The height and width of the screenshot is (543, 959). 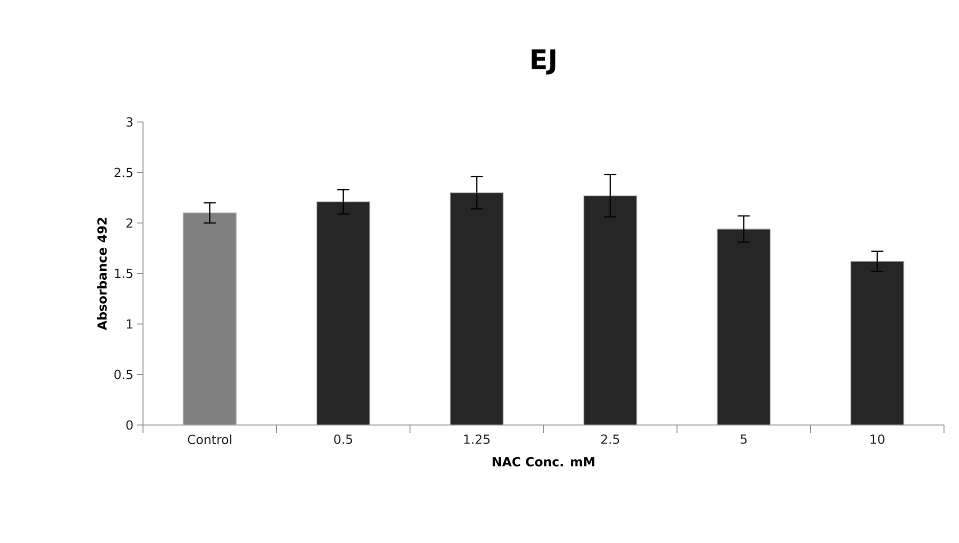 What do you see at coordinates (129, 122) in the screenshot?
I see `y-tick-label: 3` at bounding box center [129, 122].